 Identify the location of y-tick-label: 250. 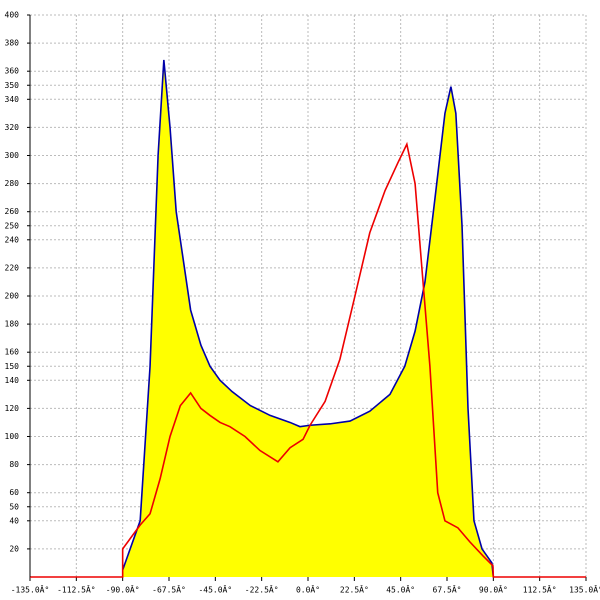
(12, 225).